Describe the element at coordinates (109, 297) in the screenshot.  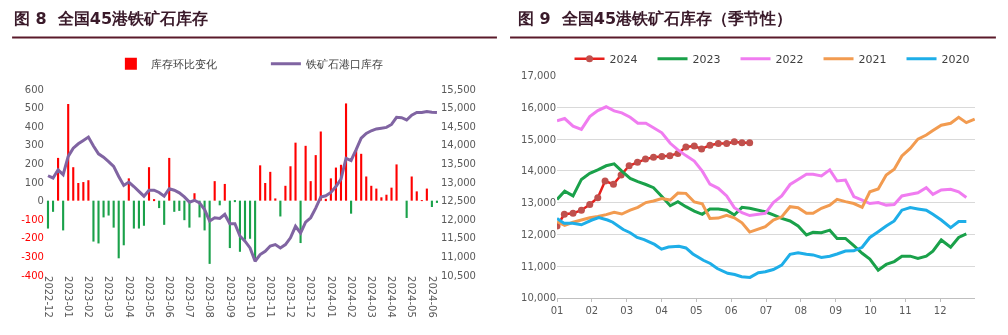
I see `x-tick-label: 2023-03` at that location.